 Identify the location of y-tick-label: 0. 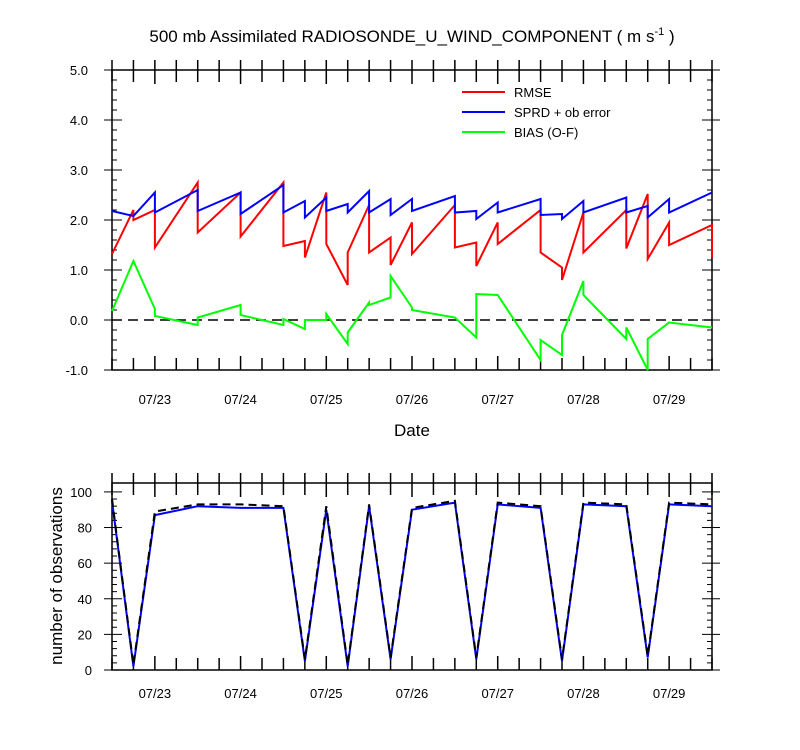
(88, 670).